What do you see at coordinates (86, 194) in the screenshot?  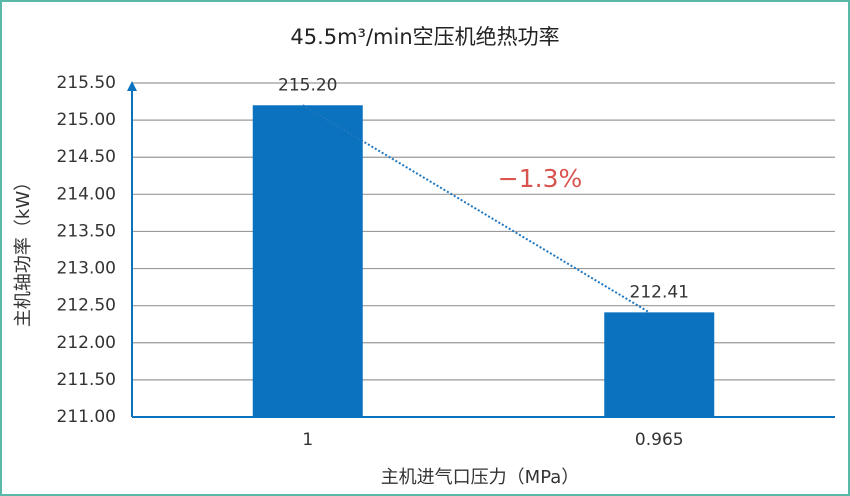 I see `y-tick-label: 214.00` at bounding box center [86, 194].